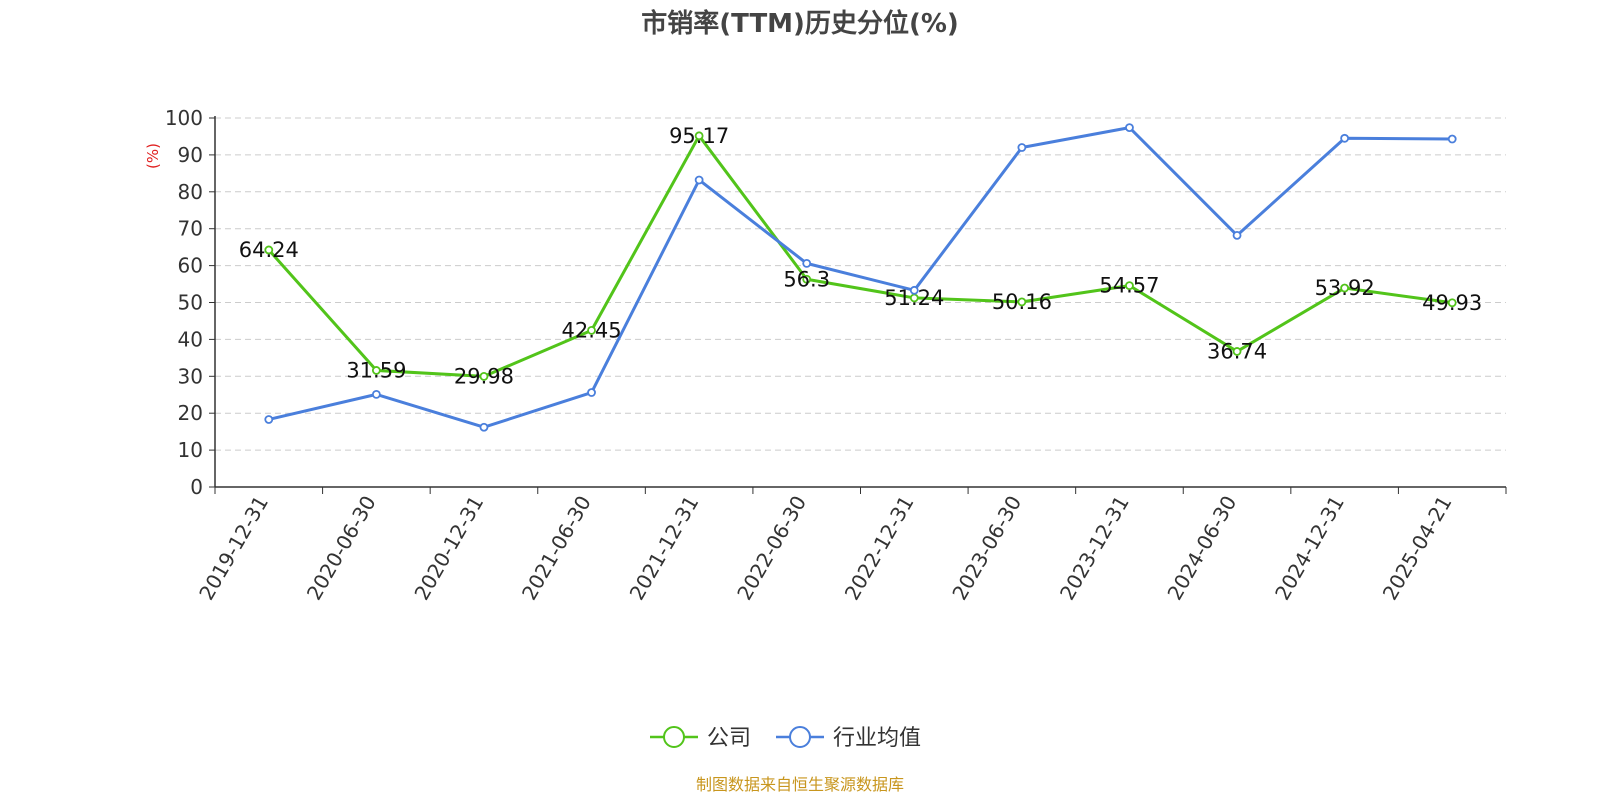 The width and height of the screenshot is (1600, 800). I want to click on chart-title: 市销率(TTM)历史分位(%), so click(800, 23).